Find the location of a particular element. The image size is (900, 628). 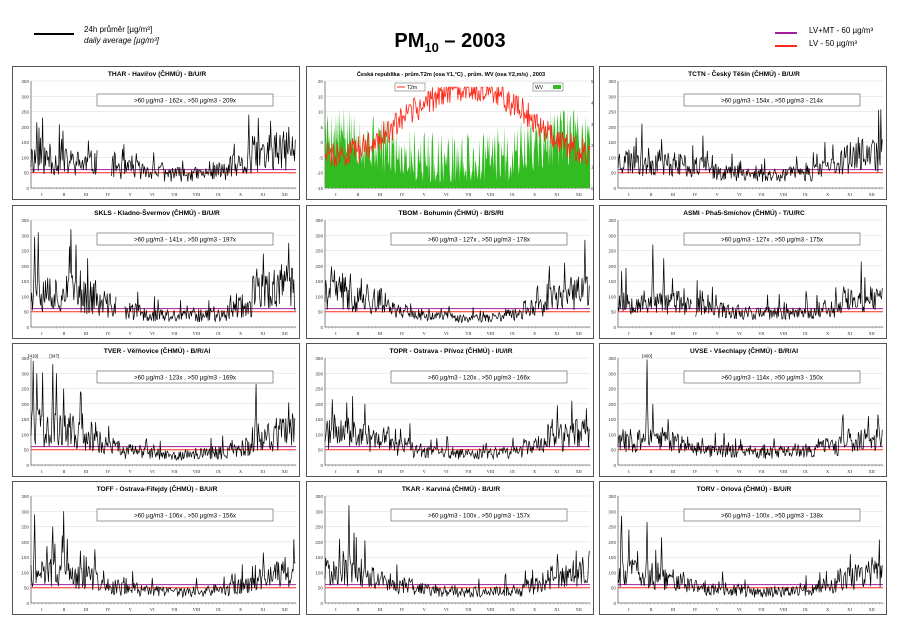

stats-text: >60 µg/m3 - 141x , >50 µg/m3 - 197x is located at coordinates (185, 239).